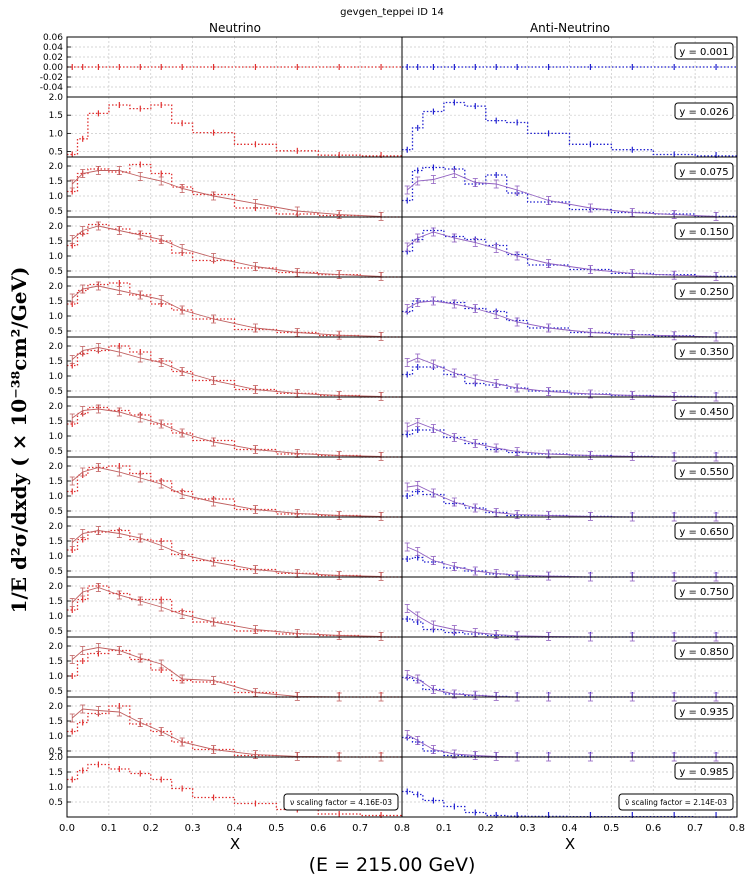 The image size is (752, 880). What do you see at coordinates (703, 232) in the screenshot?
I see `y-value-label: y = 0.150` at bounding box center [703, 232].